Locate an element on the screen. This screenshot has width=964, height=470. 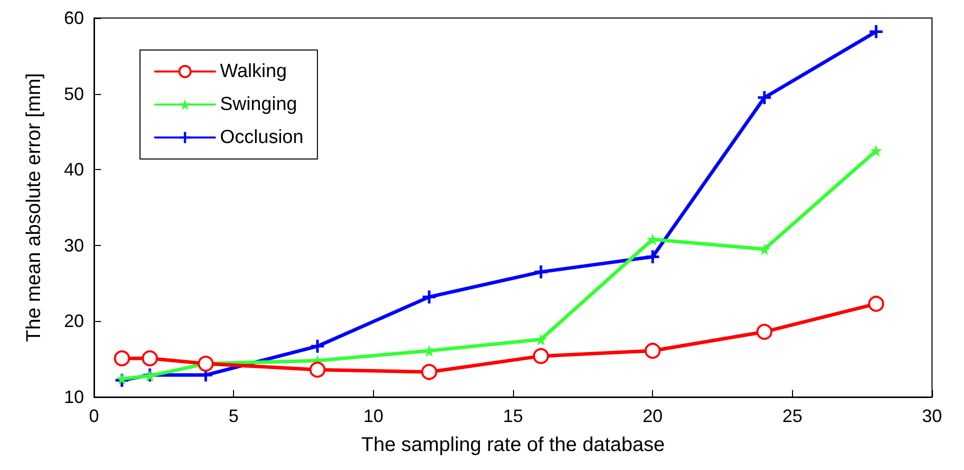
y-tick-label: 10 is located at coordinates (74, 397).